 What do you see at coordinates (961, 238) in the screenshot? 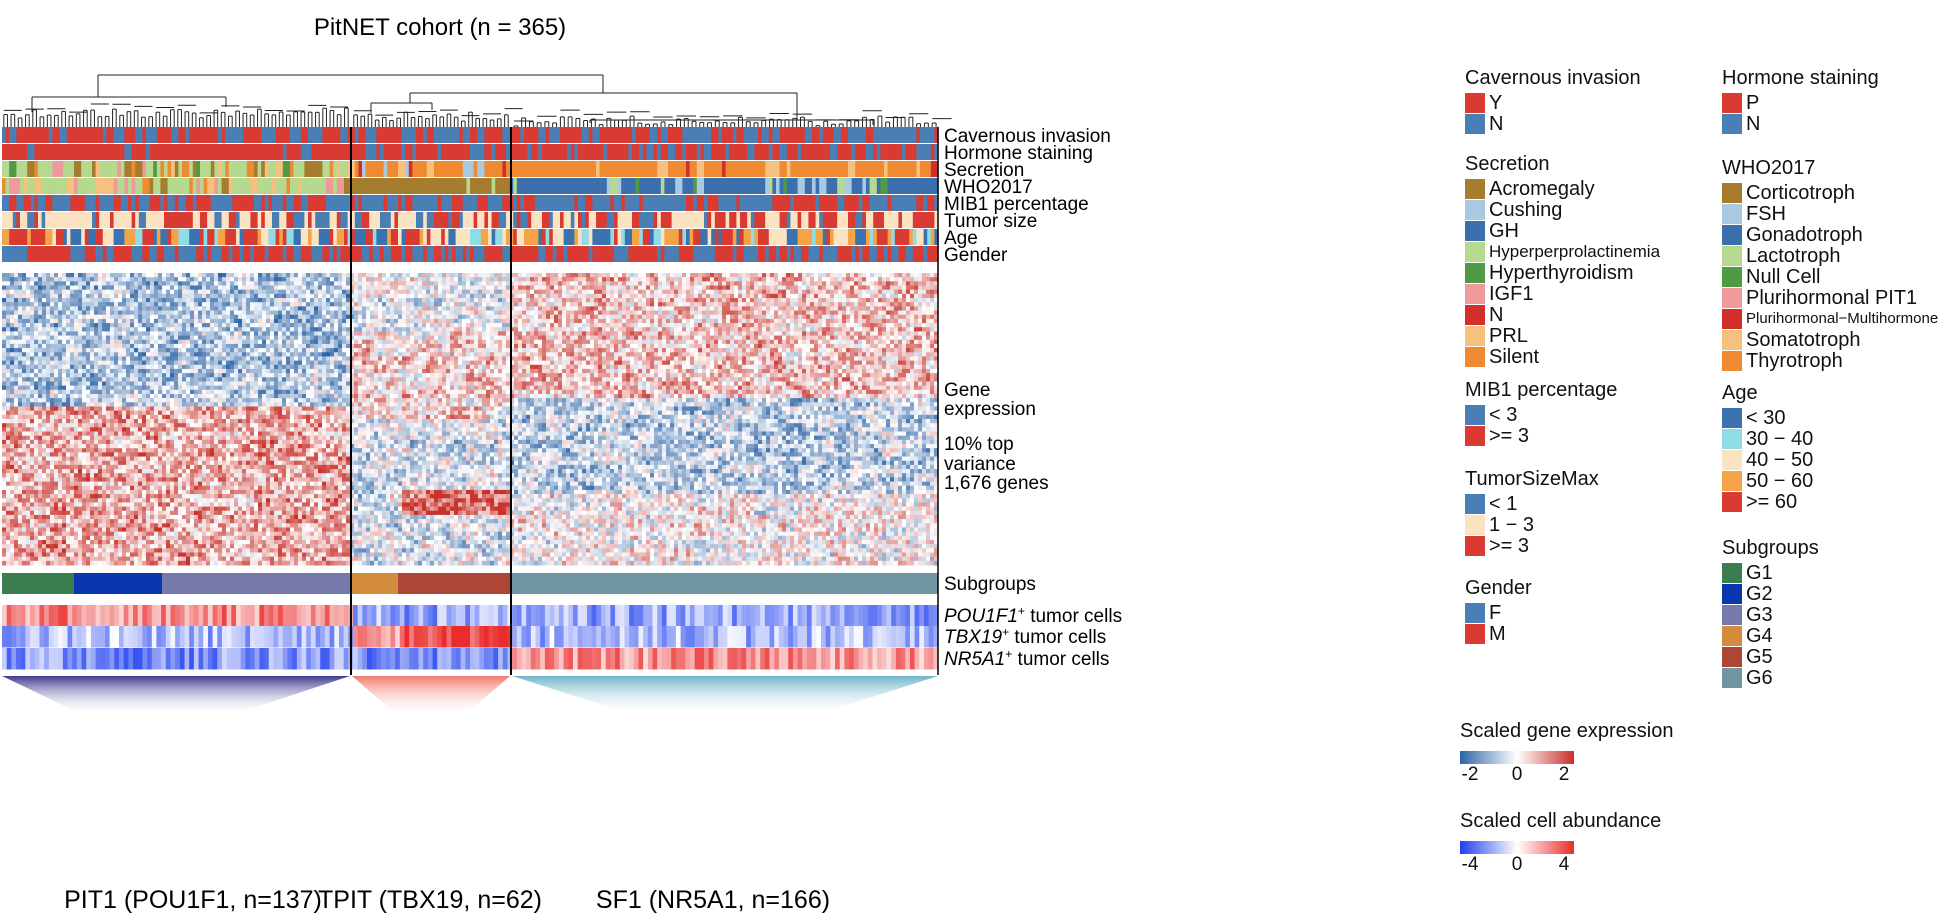
I see `track-label: Age` at bounding box center [961, 238].